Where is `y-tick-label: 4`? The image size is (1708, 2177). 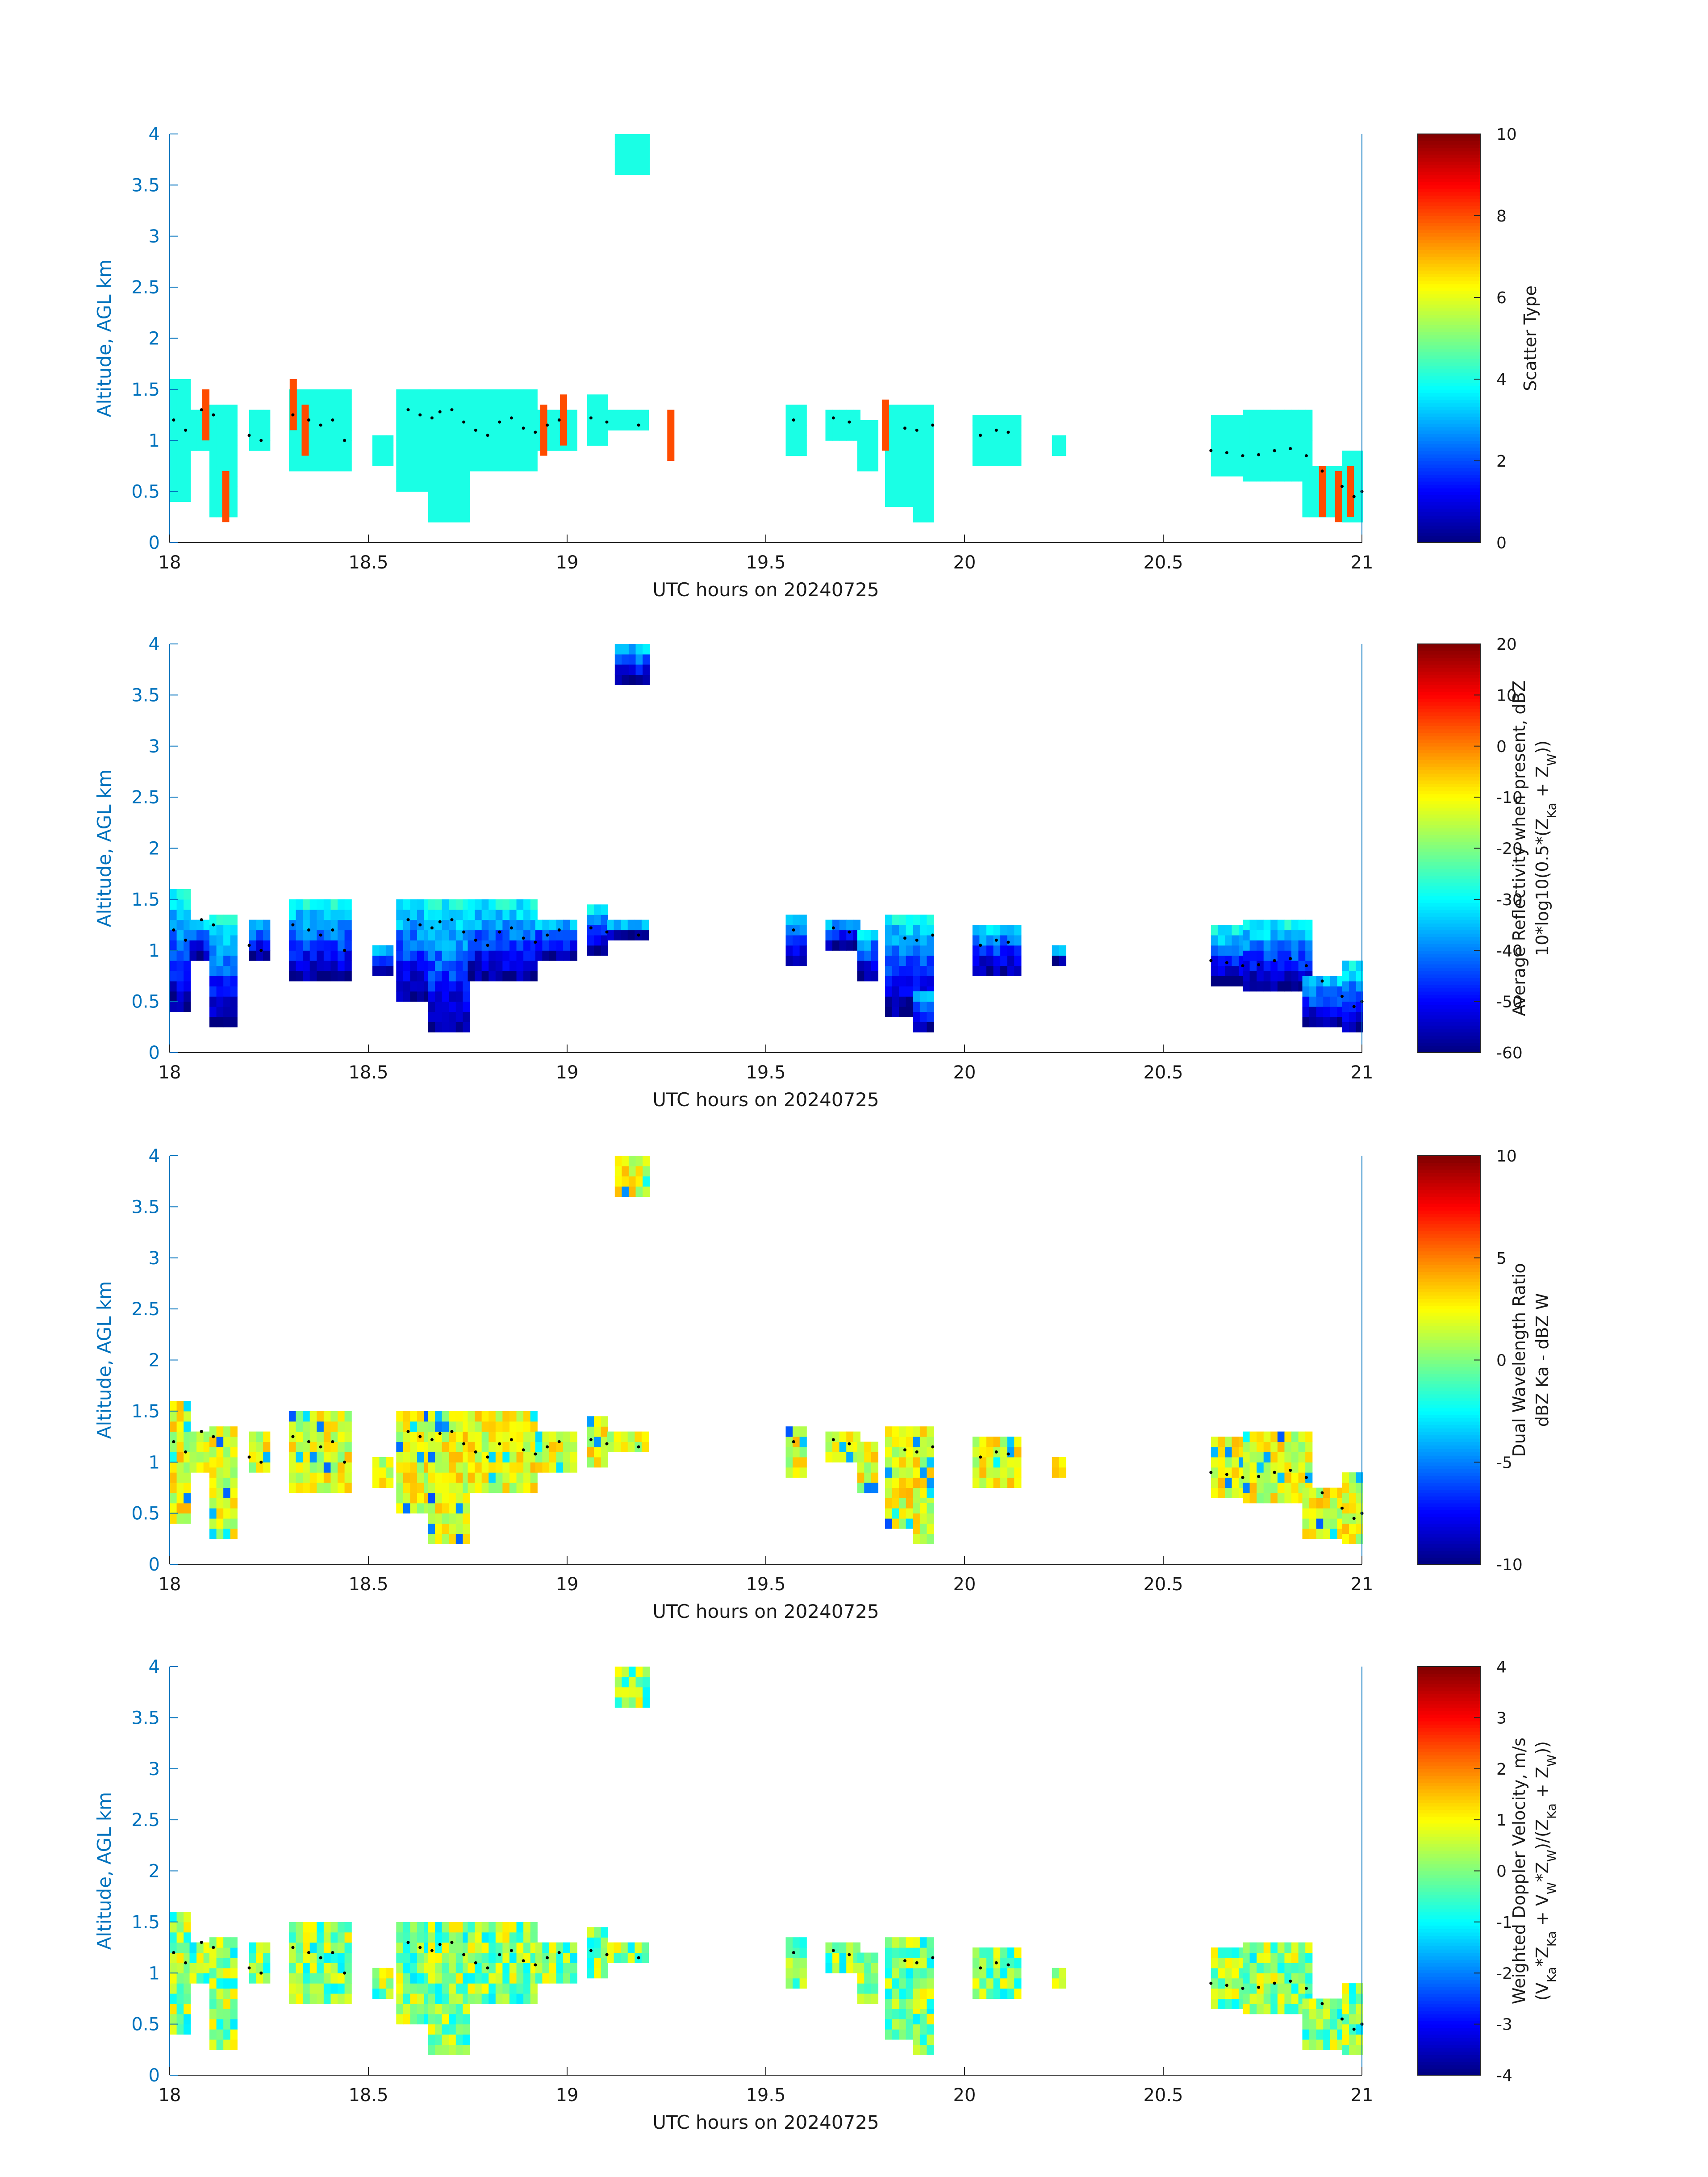 y-tick-label: 4 is located at coordinates (154, 1667).